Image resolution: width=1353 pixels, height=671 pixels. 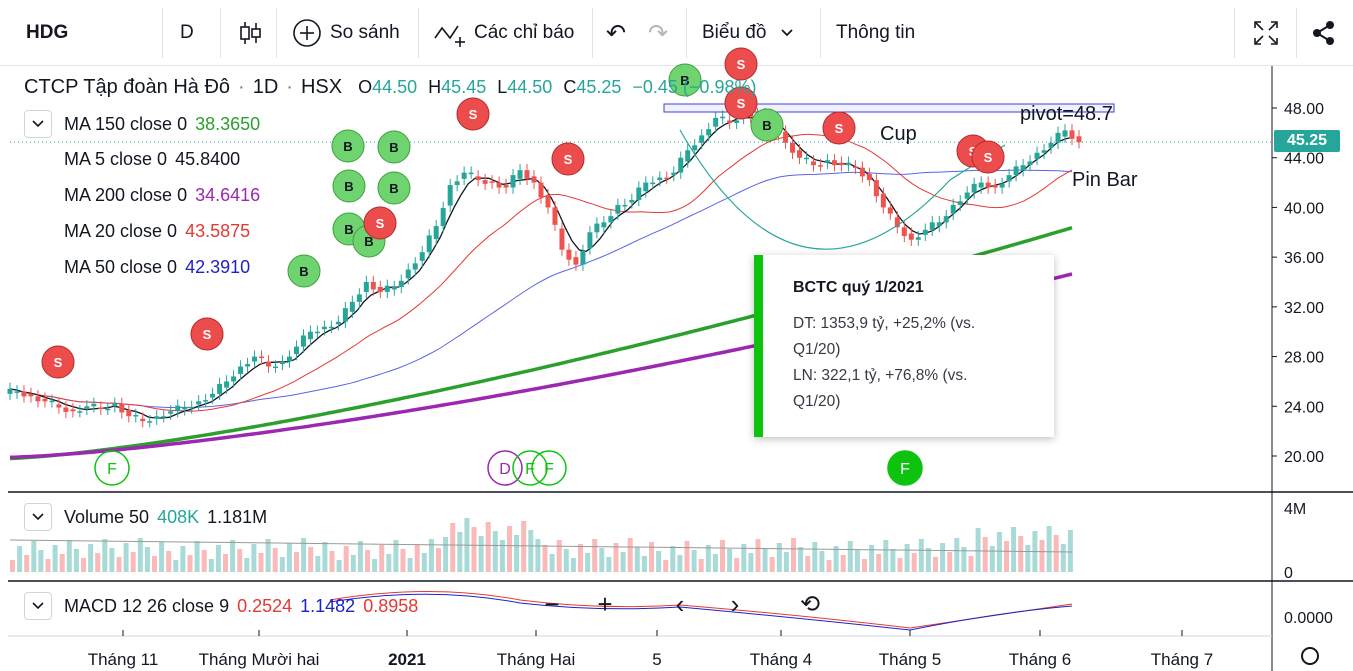 I want to click on legend-ma5: MA 5 close 0 45.8400, so click(x=152, y=159).